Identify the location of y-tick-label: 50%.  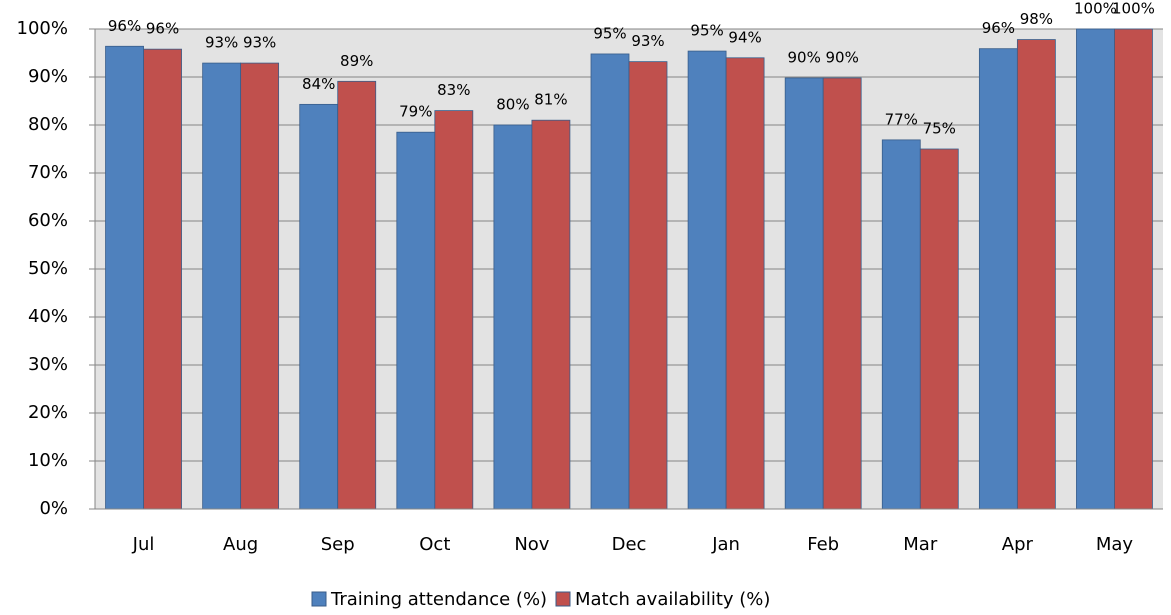
(48, 268).